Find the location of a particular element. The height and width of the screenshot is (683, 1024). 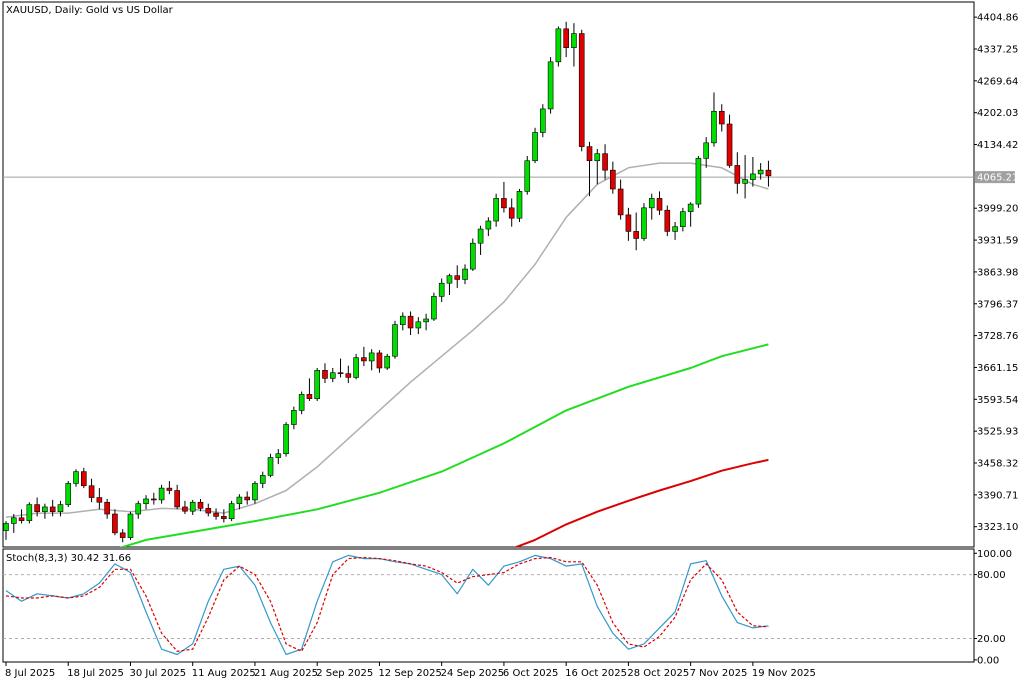

stochastic-label: Stoch(8,3,3) 30.42 31.66 is located at coordinates (68, 558).